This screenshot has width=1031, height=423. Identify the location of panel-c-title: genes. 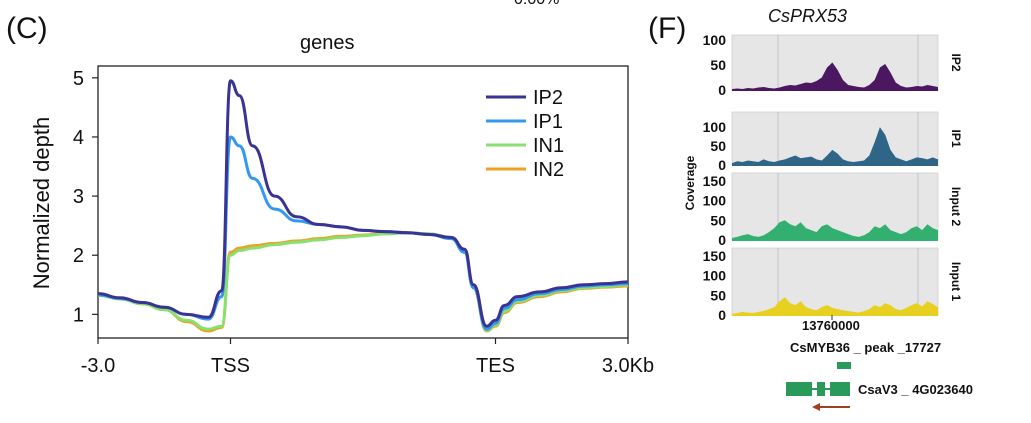
(327, 43).